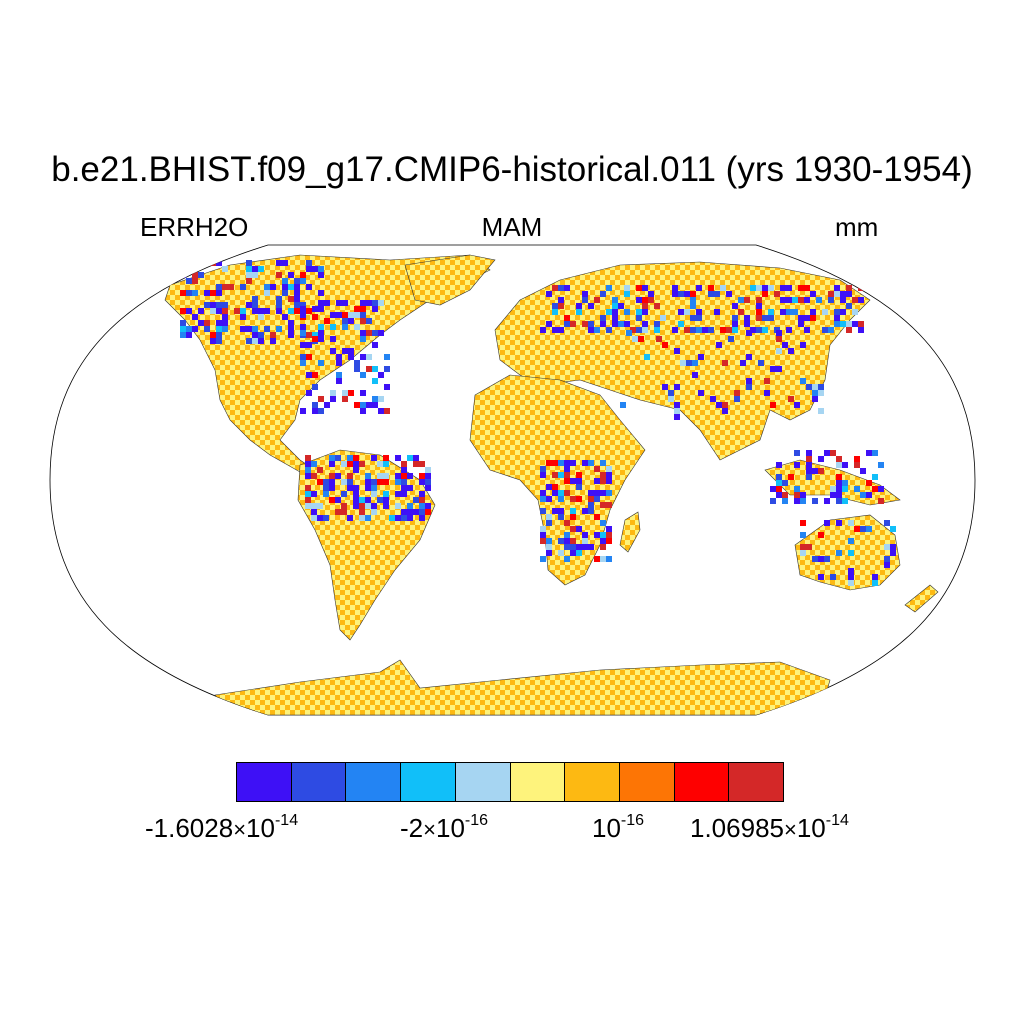  What do you see at coordinates (450, 280) in the screenshot?
I see `greenland` at bounding box center [450, 280].